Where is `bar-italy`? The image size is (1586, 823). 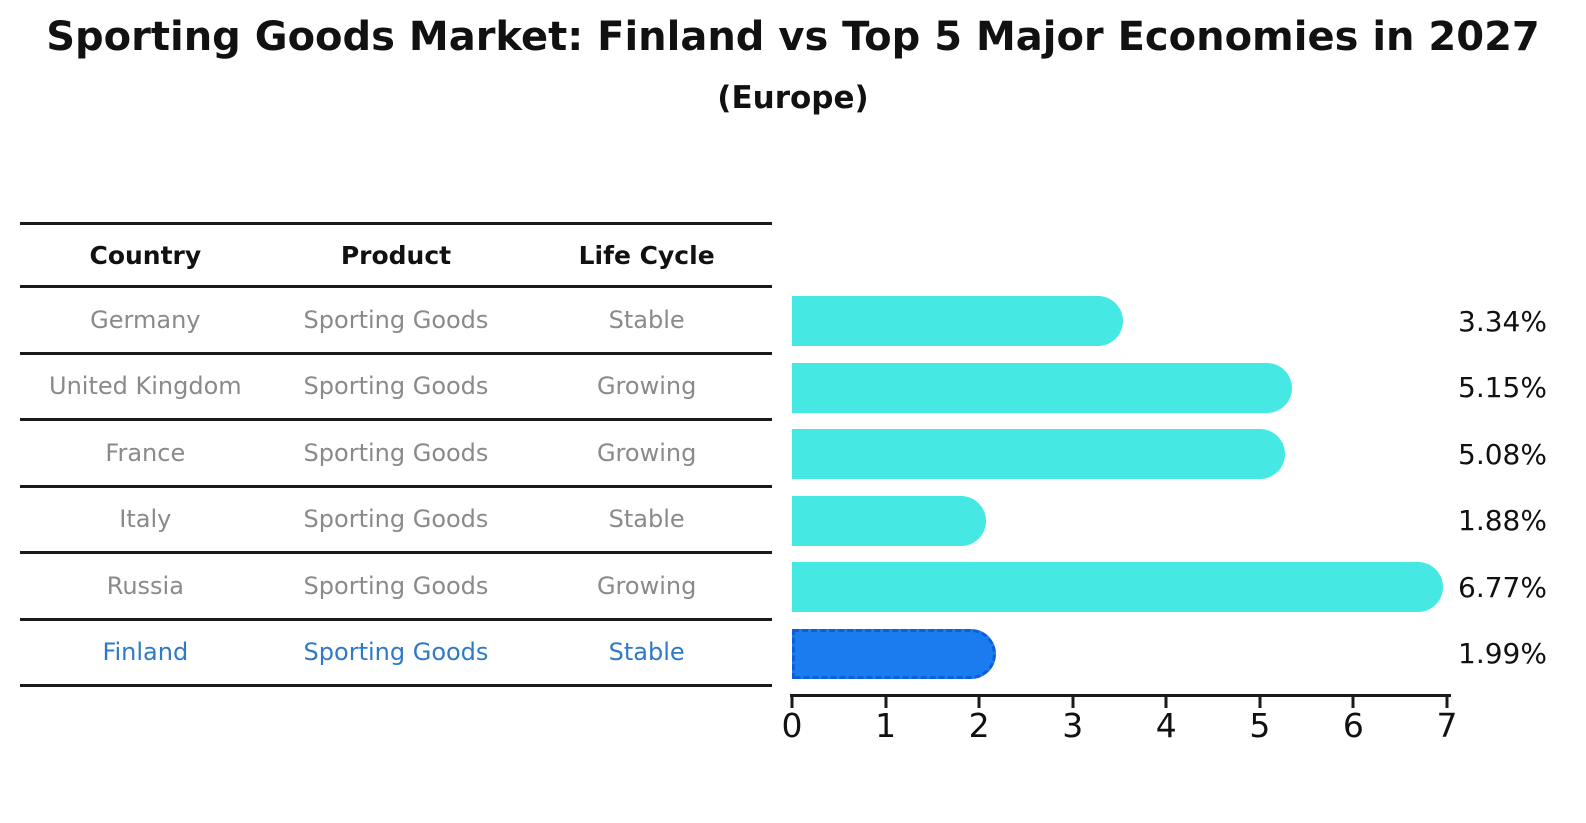
bar-italy is located at coordinates (889, 520).